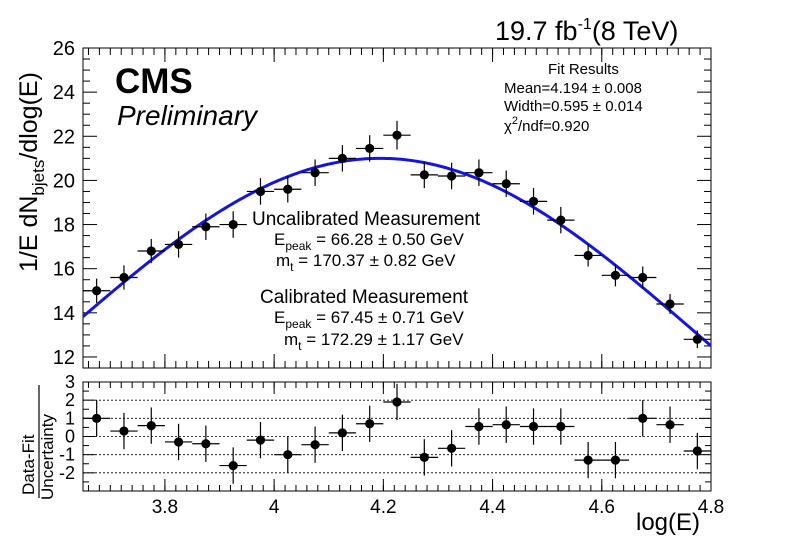 The height and width of the screenshot is (537, 789). What do you see at coordinates (70, 400) in the screenshot?
I see `residual-y-tick-label: 2` at bounding box center [70, 400].